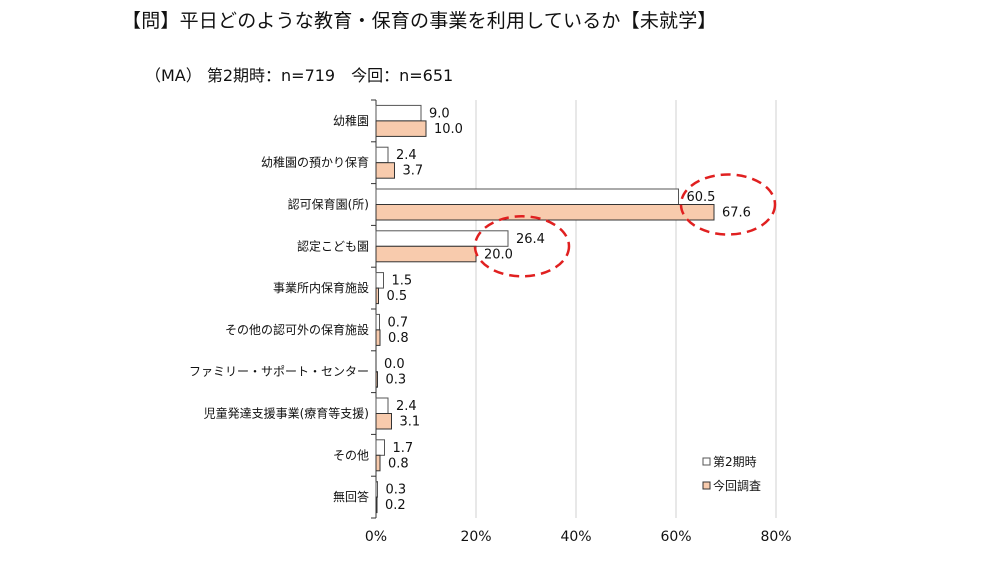 The height and width of the screenshot is (562, 1000). Describe the element at coordinates (439, 113) in the screenshot. I see `data-label: 9.0` at that location.